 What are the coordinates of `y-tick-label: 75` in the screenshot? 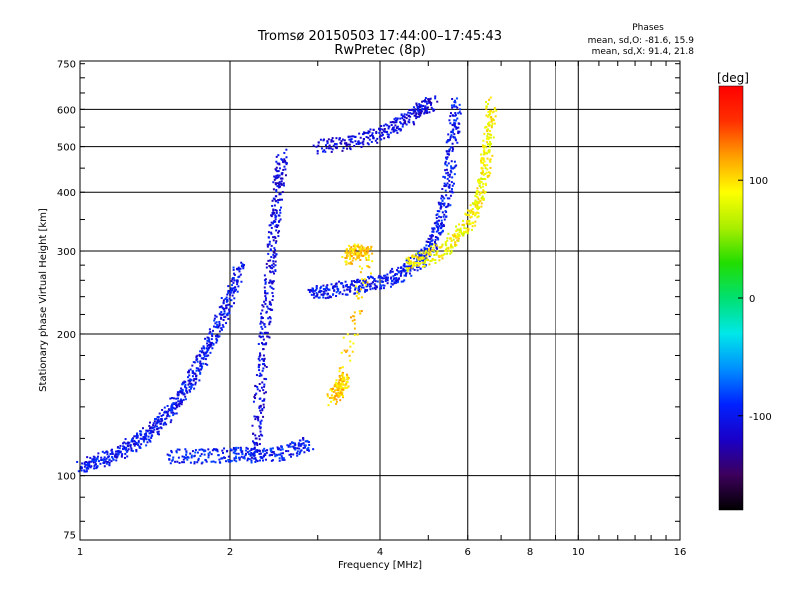 It's located at (69, 535).